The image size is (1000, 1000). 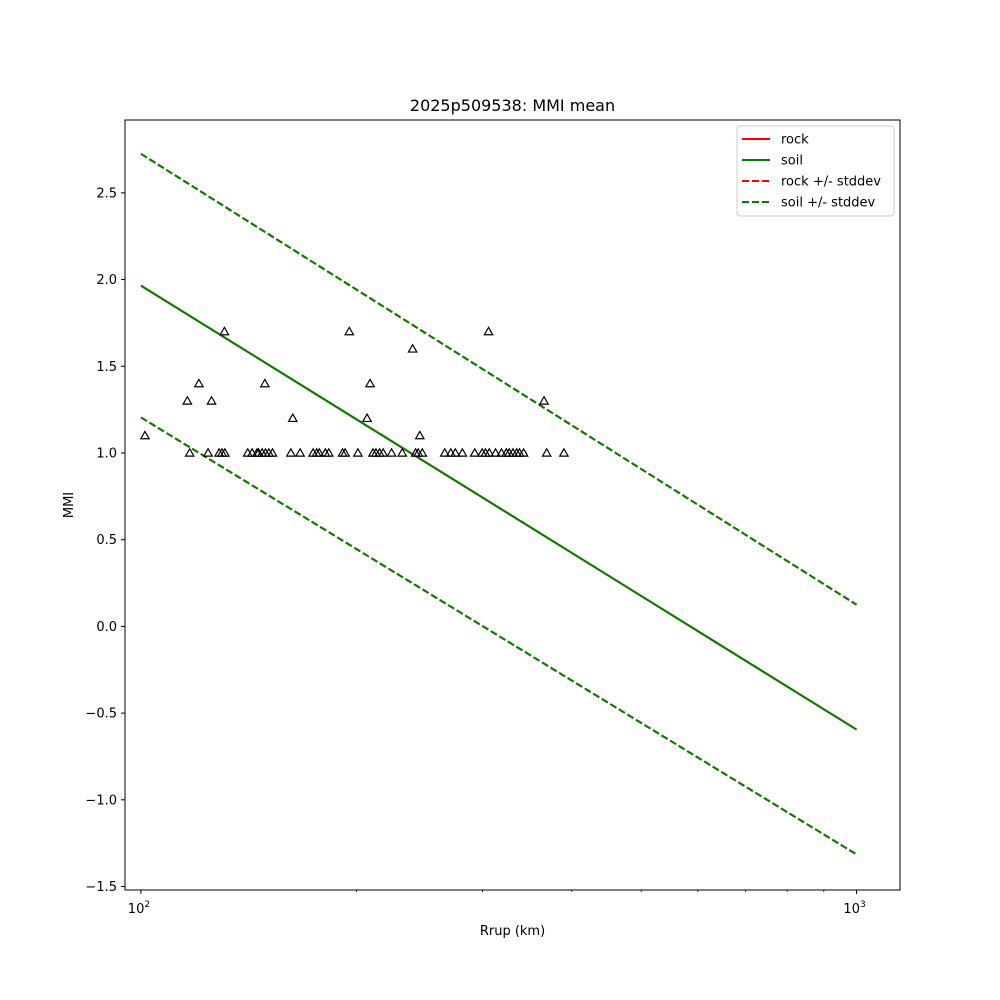 I want to click on legend: rock soil rock +/- stddev soil +/- stddev, so click(x=815, y=171).